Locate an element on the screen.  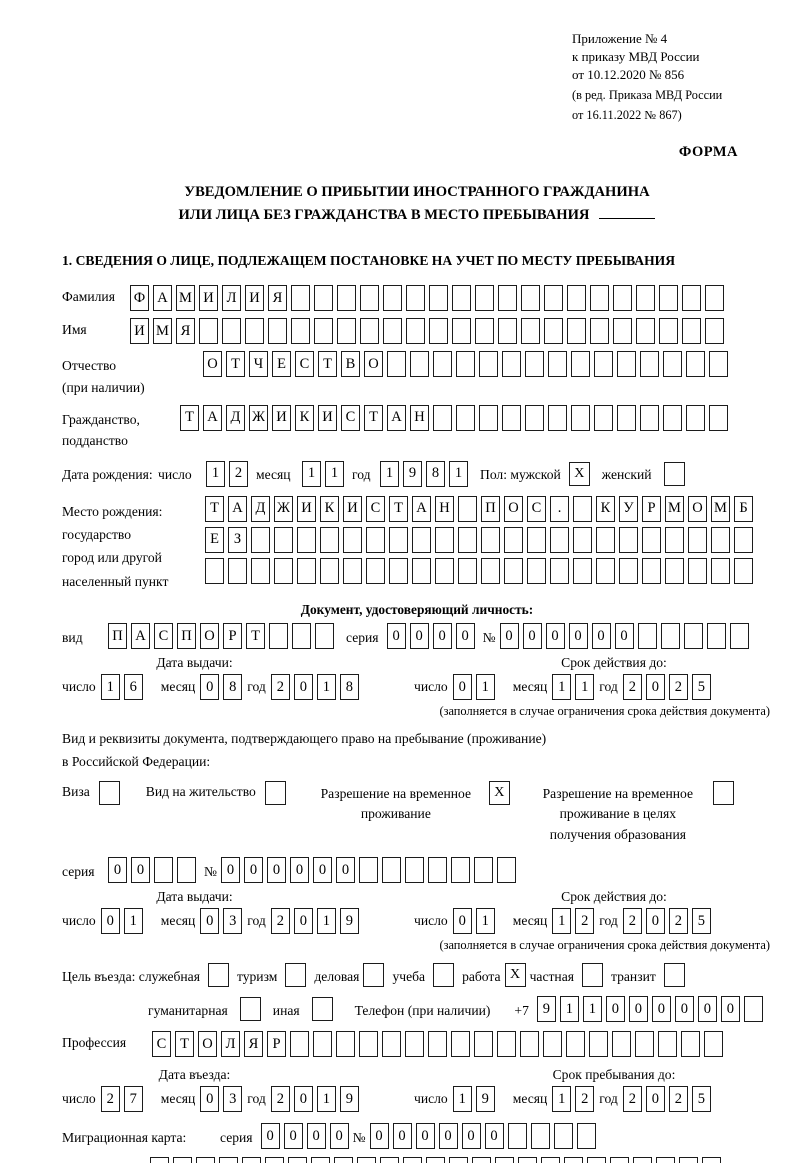
option-temp-residence-checkbox: X is located at coordinates (499, 793).